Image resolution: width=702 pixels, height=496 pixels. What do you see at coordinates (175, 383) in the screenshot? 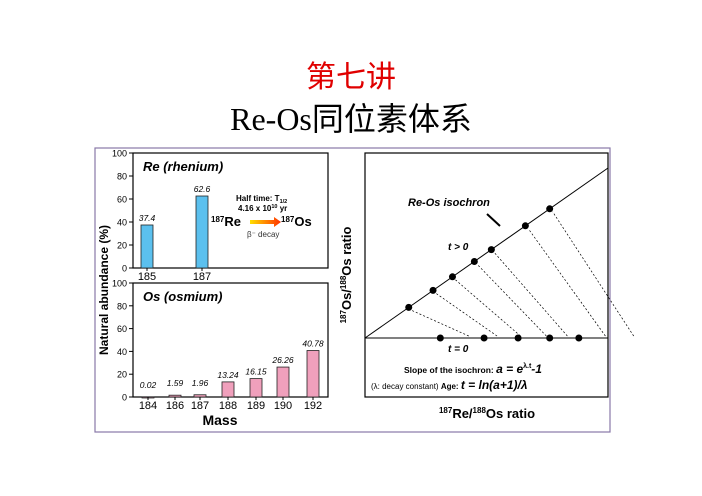
I see `data-label: 1.59` at bounding box center [175, 383].